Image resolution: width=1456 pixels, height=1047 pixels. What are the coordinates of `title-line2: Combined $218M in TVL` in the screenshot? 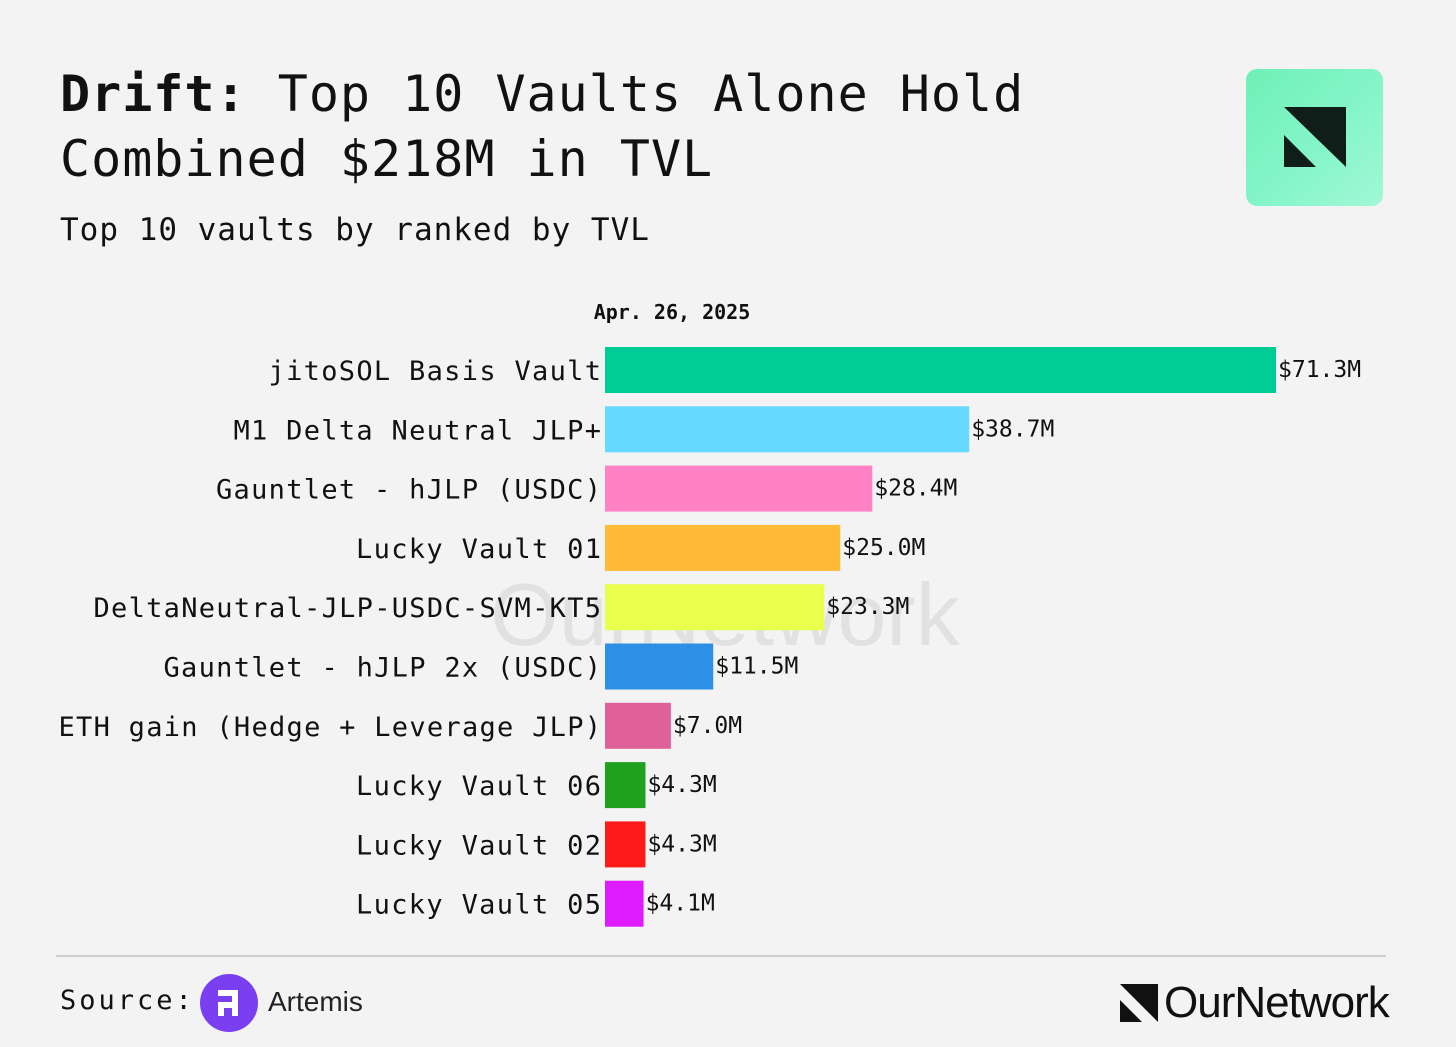 It's located at (387, 159).